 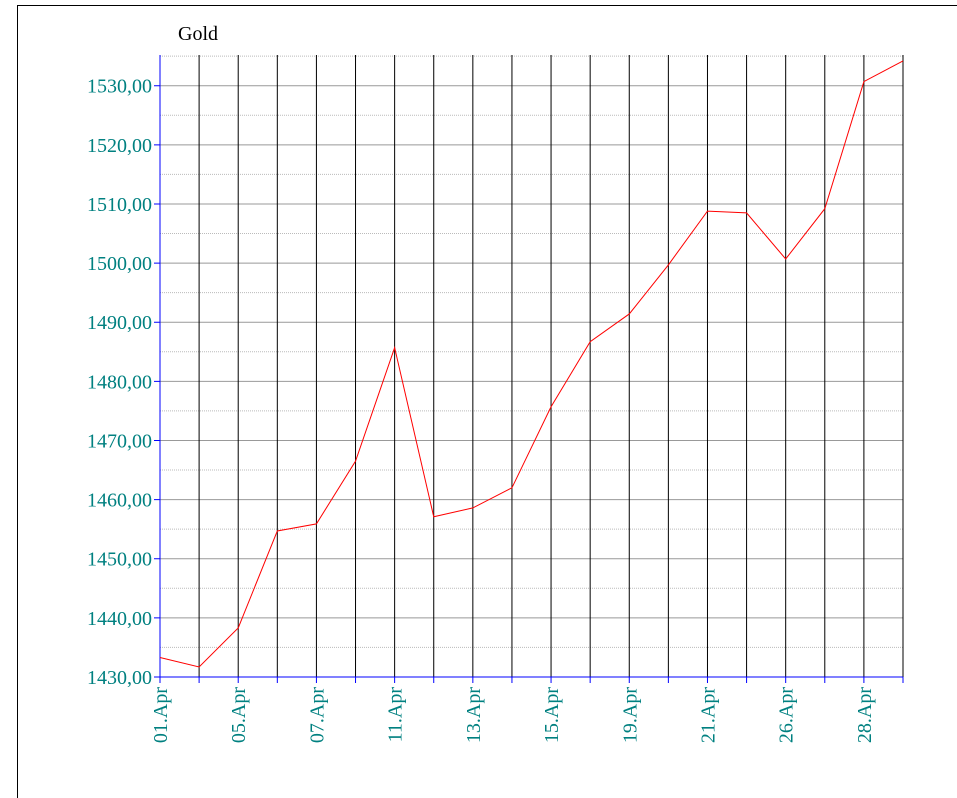 I want to click on y-tick-label: 1470,00, so click(x=119, y=441).